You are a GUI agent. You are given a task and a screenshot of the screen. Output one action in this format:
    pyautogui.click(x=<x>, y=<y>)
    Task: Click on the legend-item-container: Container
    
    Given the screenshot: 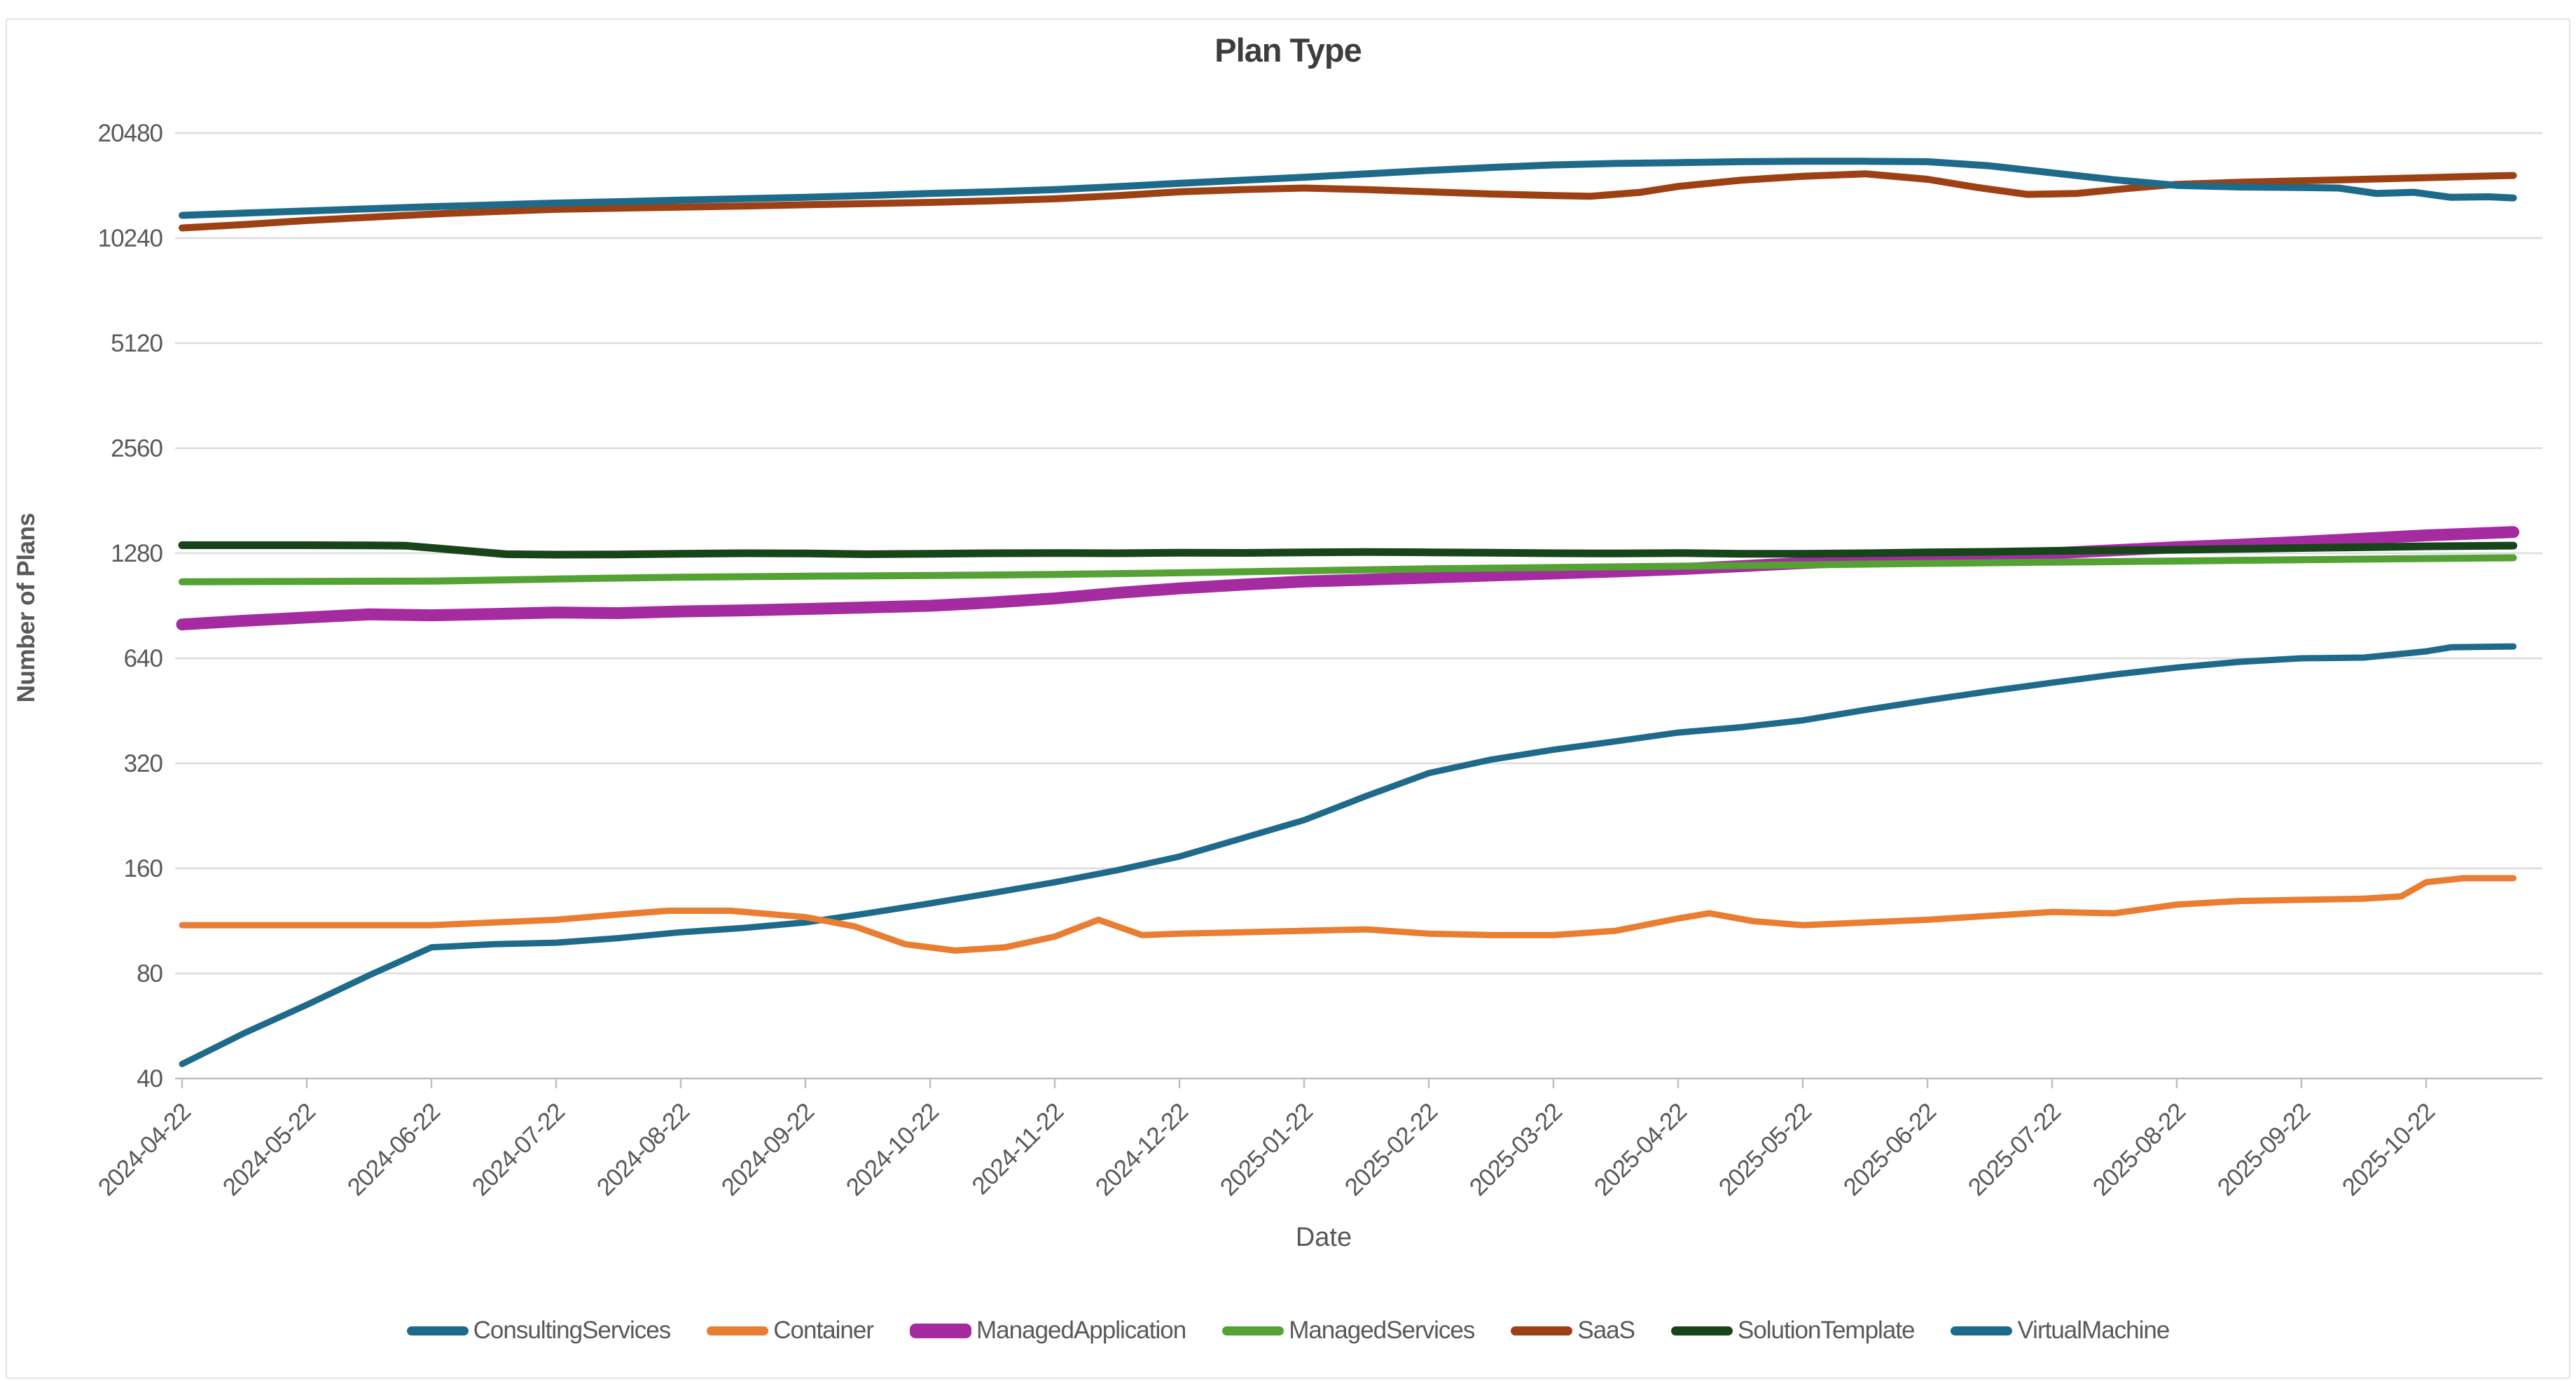 What is the action you would take?
    pyautogui.click(x=790, y=1331)
    